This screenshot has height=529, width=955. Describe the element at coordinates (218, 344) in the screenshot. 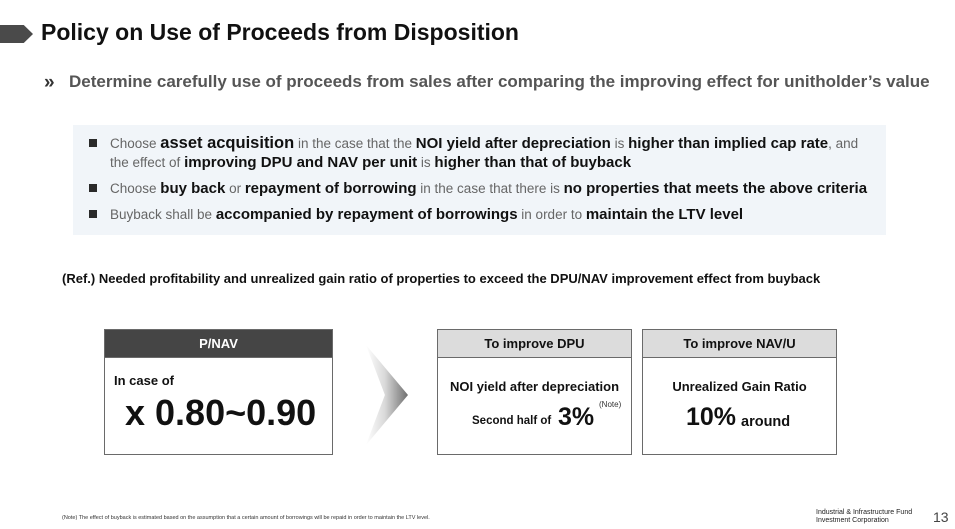

I see `pnav-card-header: P/NAV` at that location.